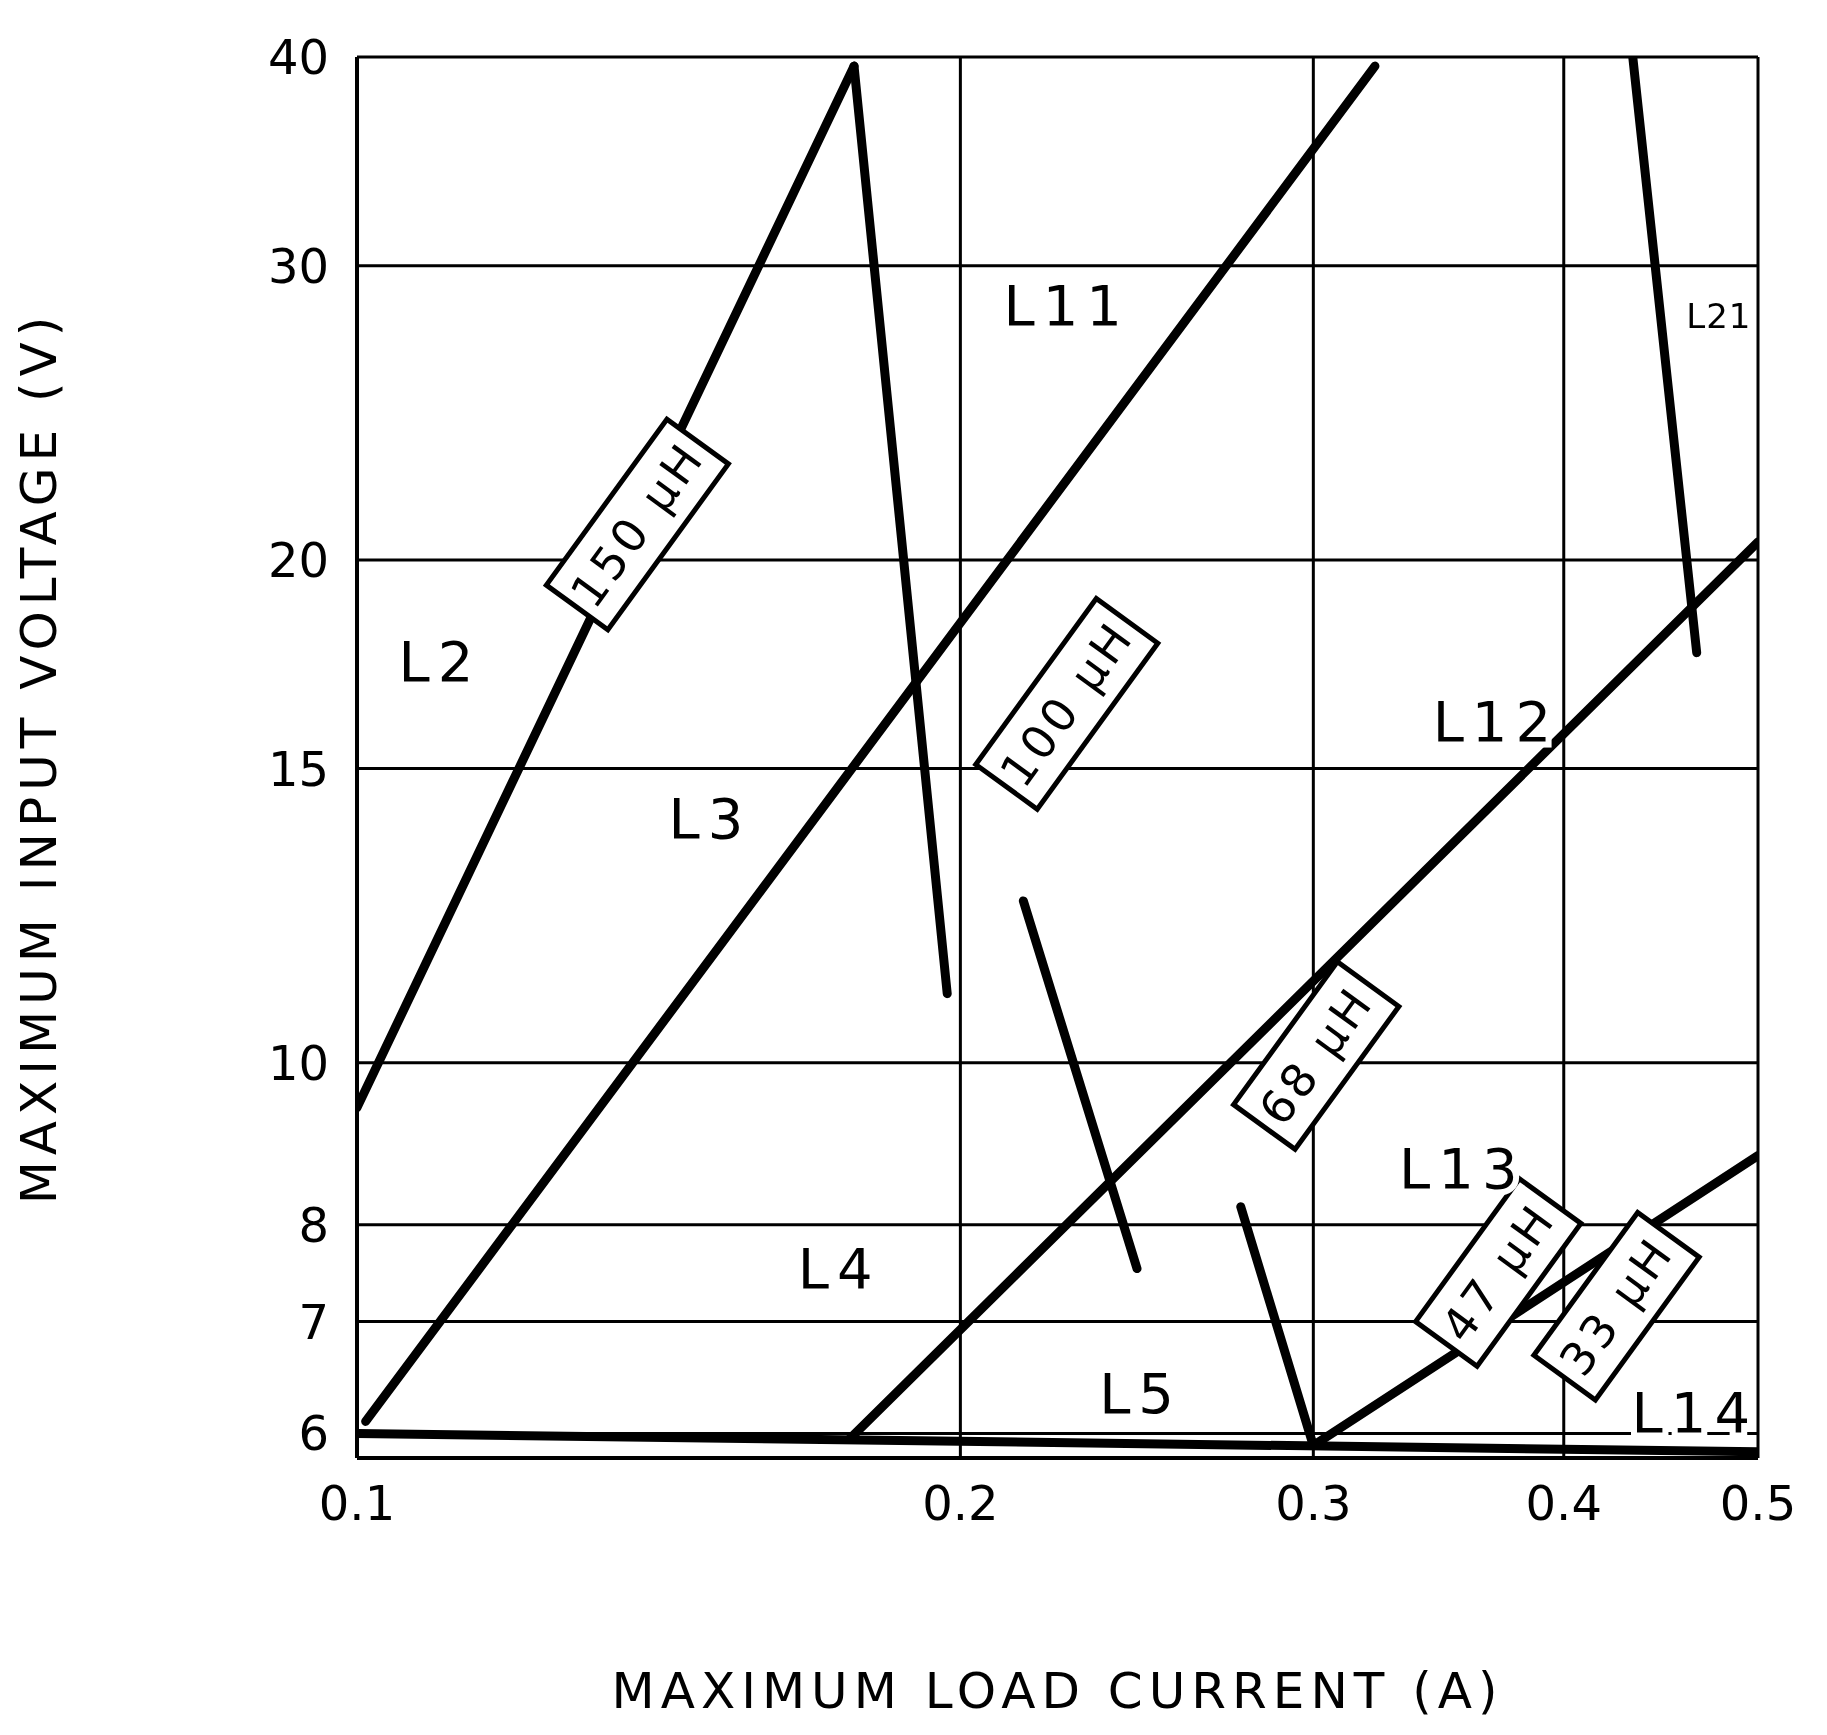 The height and width of the screenshot is (1735, 1827). What do you see at coordinates (298, 57) in the screenshot?
I see `y-tick-label: 40` at bounding box center [298, 57].